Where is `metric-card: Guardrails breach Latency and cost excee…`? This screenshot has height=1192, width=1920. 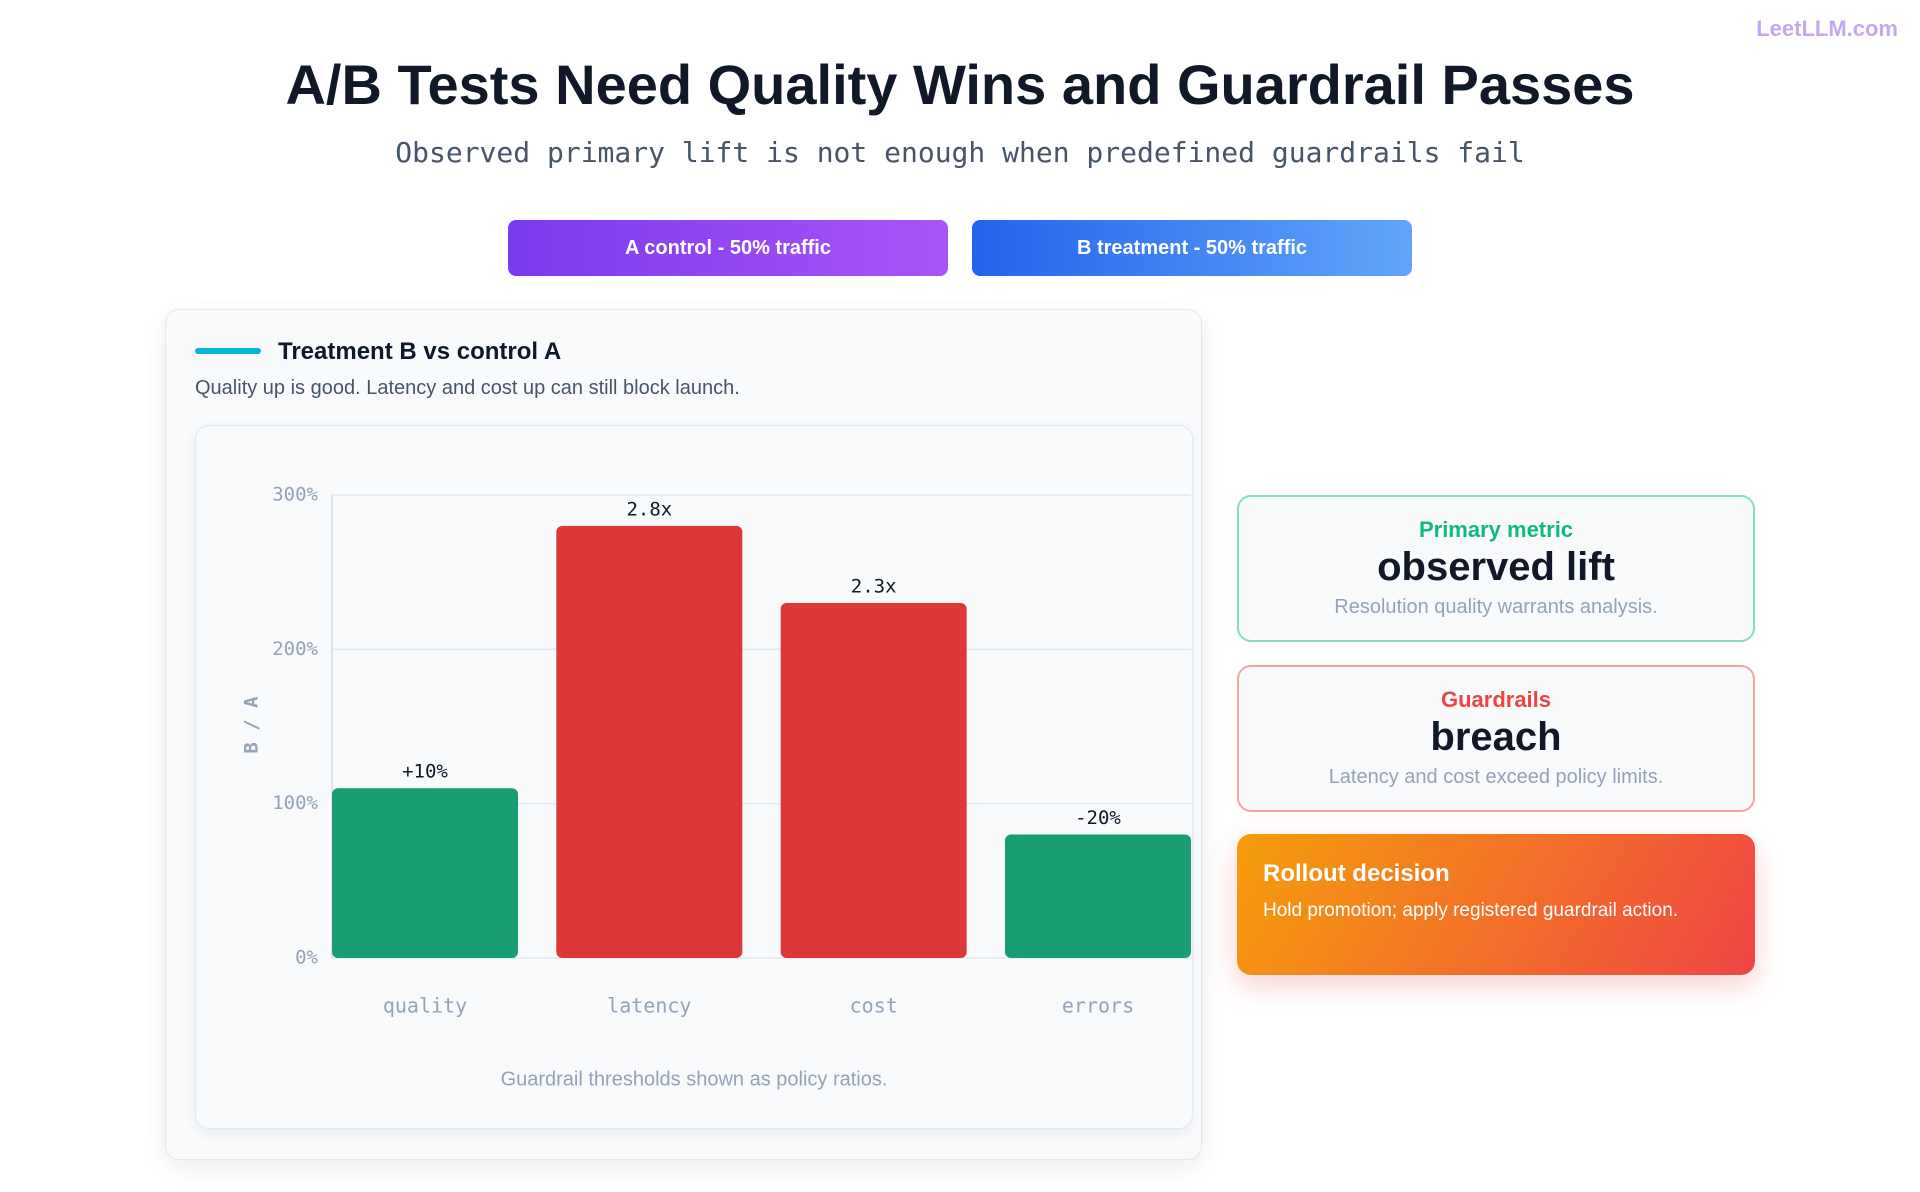 metric-card: Guardrails breach Latency and cost excee… is located at coordinates (1496, 738).